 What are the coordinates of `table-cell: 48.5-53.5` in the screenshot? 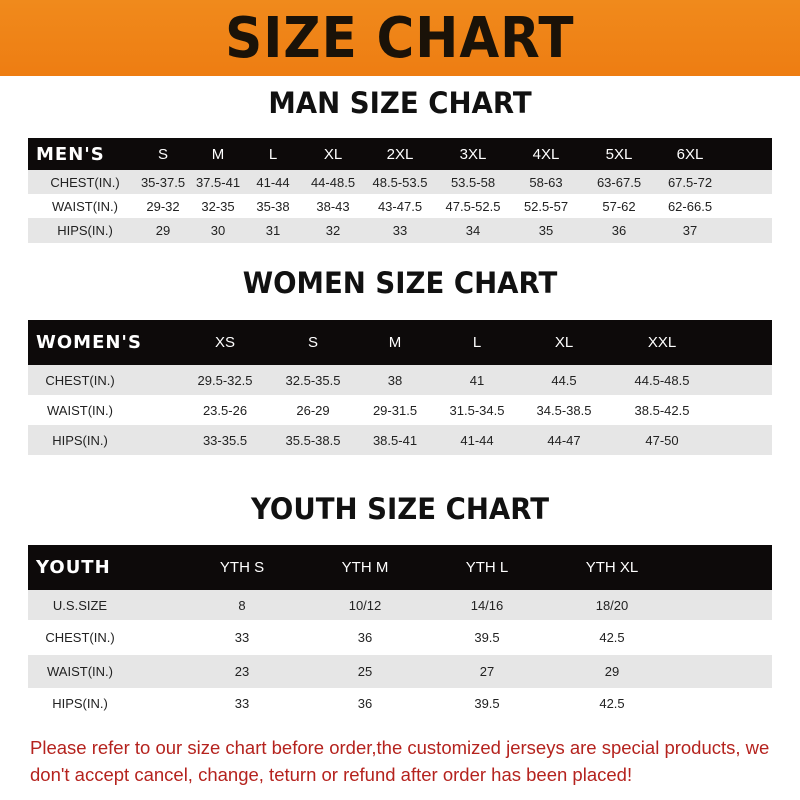 It's located at (400, 182).